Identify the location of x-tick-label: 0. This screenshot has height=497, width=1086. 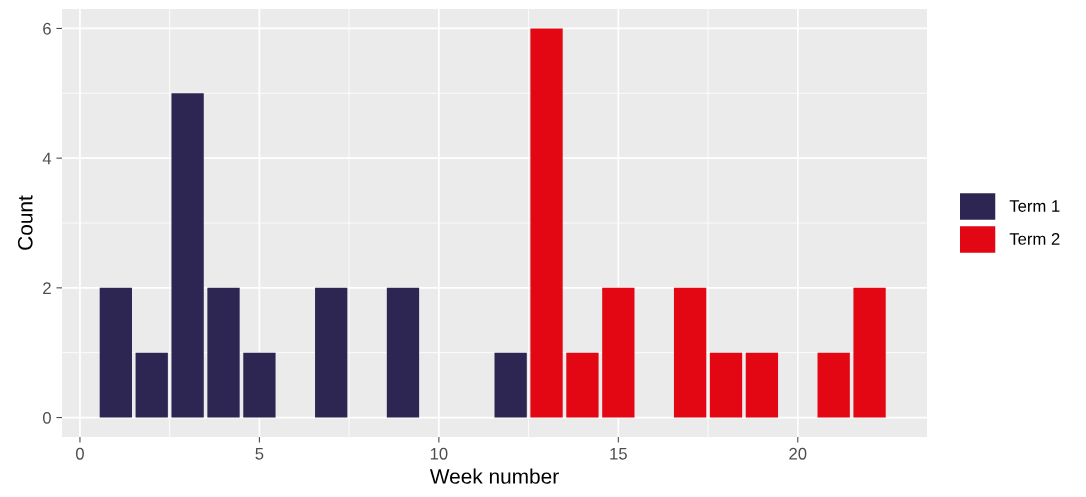
(79, 453).